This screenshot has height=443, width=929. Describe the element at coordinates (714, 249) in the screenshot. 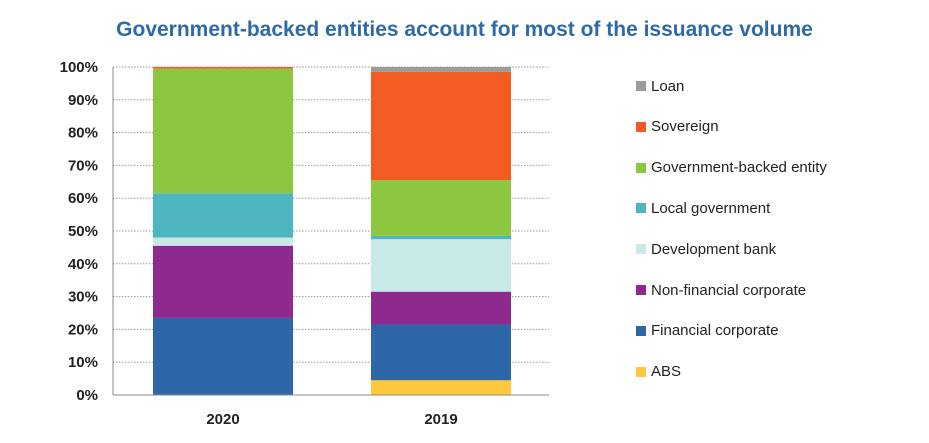

I see `legend-label: Development bank` at that location.